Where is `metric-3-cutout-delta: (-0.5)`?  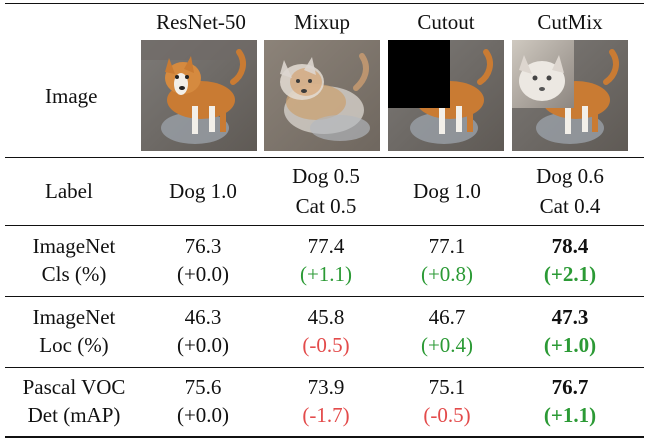 metric-3-cutout-delta: (-0.5) is located at coordinates (447, 415).